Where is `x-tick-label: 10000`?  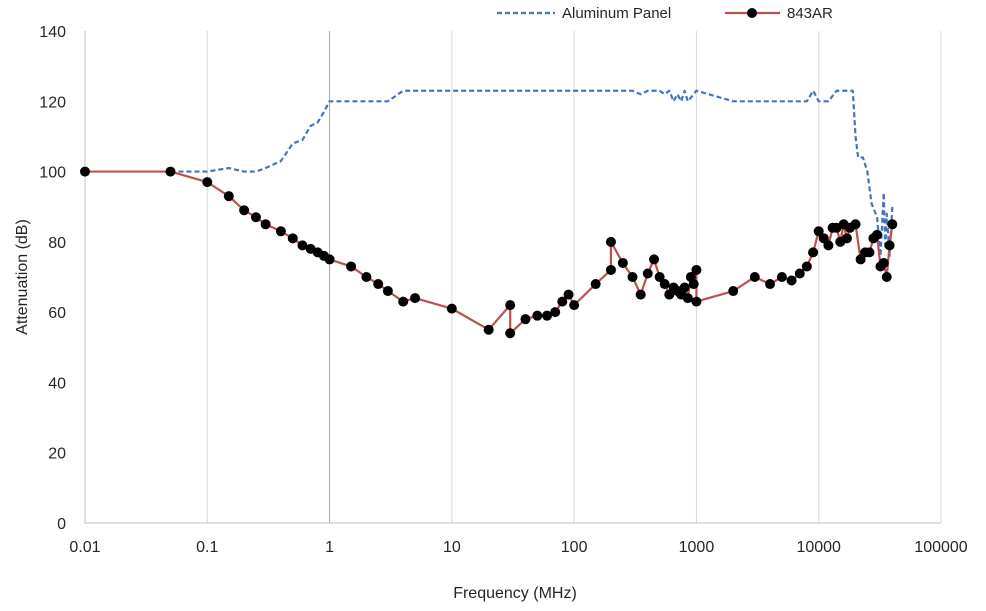
x-tick-label: 10000 is located at coordinates (818, 547).